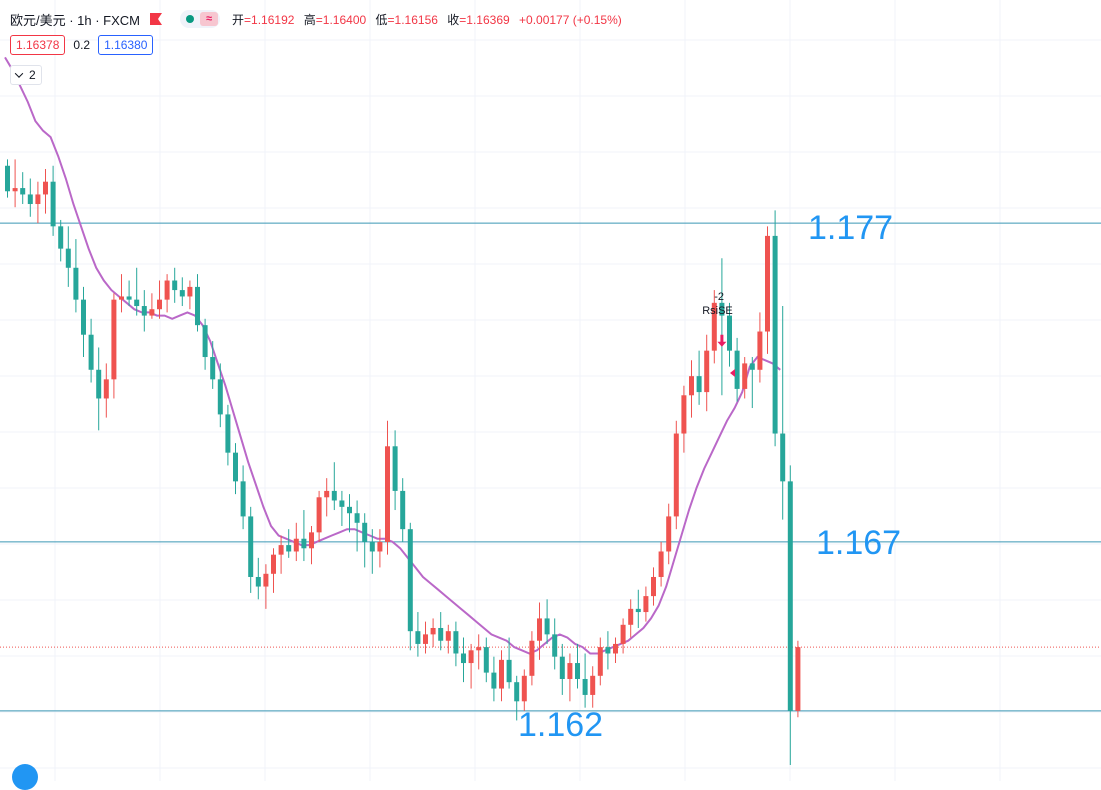 The height and width of the screenshot is (790, 1101). I want to click on flag-icon, so click(156, 19).